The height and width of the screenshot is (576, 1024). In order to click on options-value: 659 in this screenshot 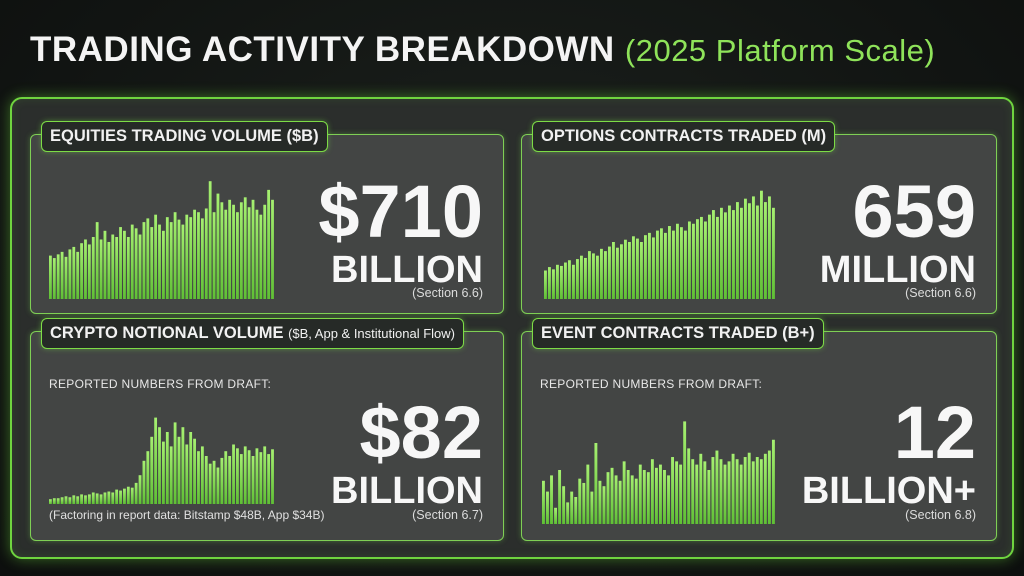, I will do `click(914, 211)`.